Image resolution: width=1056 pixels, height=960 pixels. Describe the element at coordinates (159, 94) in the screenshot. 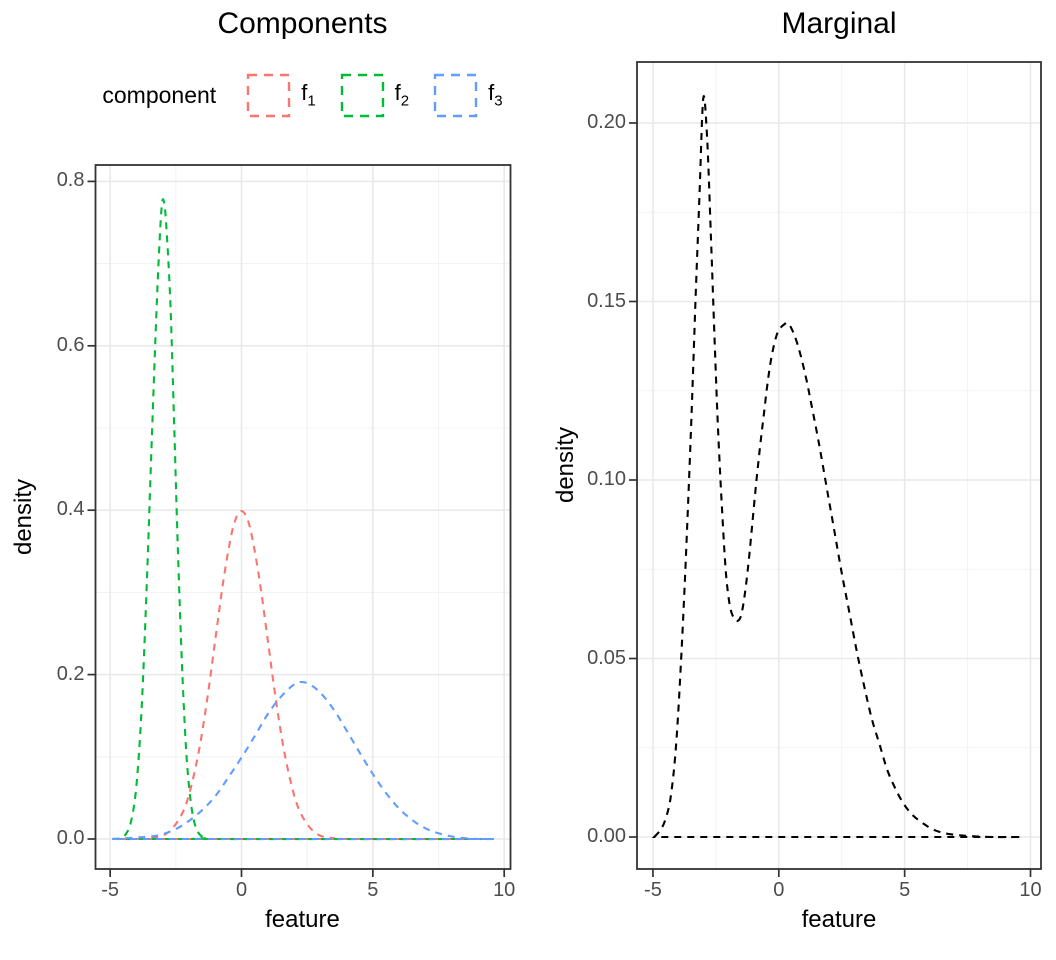

I see `legend-title: component` at that location.